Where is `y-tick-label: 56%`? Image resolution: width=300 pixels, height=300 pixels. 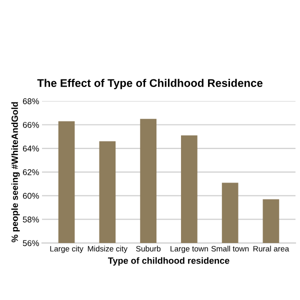
y-tick-label: 56% is located at coordinates (30, 243).